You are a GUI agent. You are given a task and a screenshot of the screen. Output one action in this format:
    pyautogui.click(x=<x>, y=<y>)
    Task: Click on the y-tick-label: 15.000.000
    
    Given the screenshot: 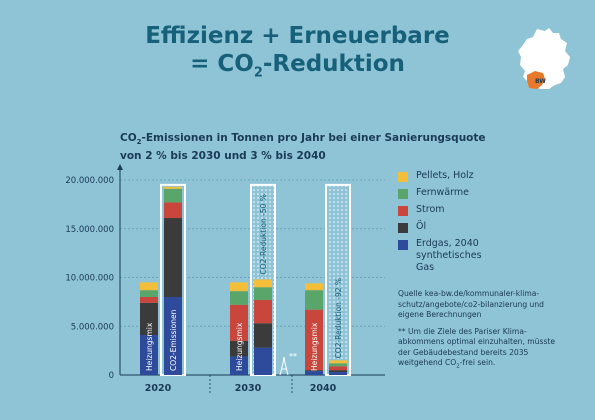 What is the action you would take?
    pyautogui.click(x=89, y=230)
    